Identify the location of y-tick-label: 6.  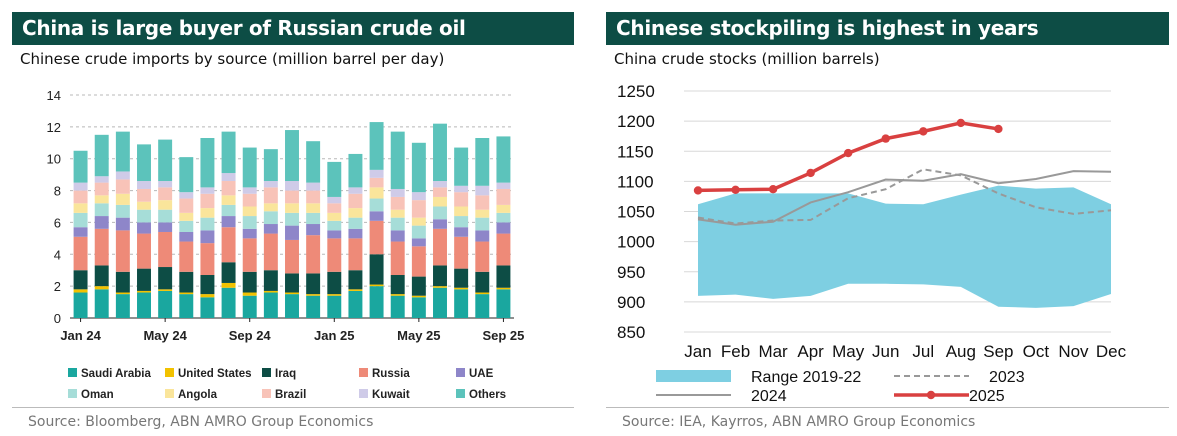
(57, 222).